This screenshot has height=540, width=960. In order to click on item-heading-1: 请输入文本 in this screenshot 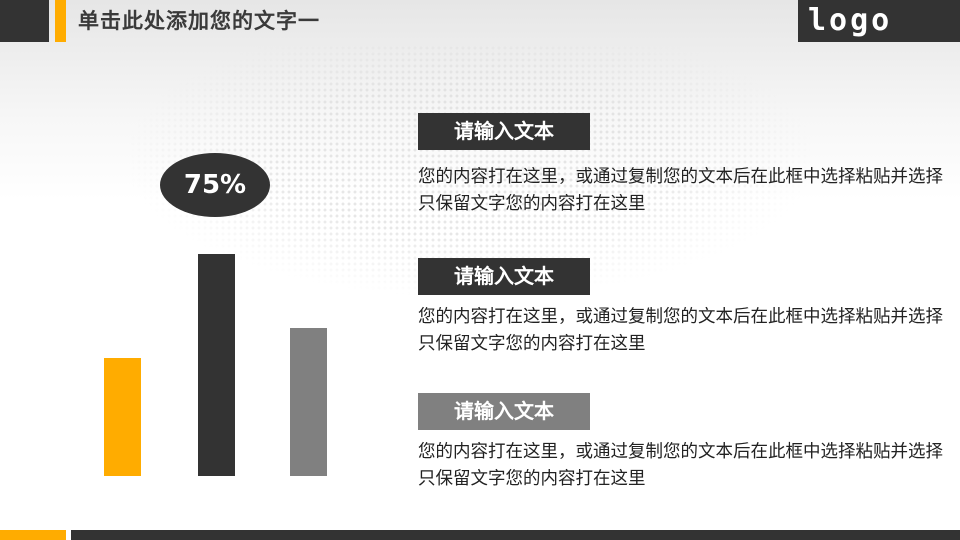, I will do `click(504, 131)`.